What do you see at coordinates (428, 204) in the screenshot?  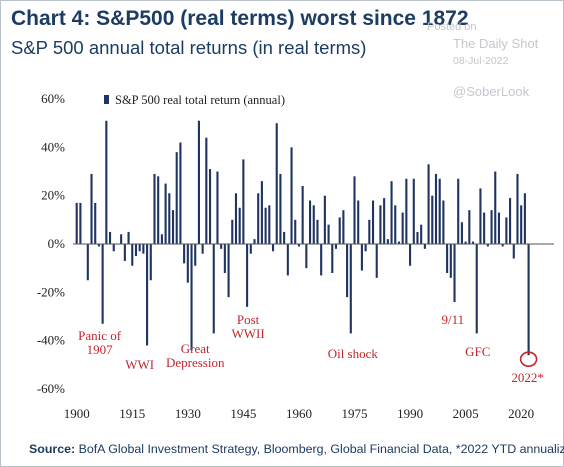 I see `bar-1995` at bounding box center [428, 204].